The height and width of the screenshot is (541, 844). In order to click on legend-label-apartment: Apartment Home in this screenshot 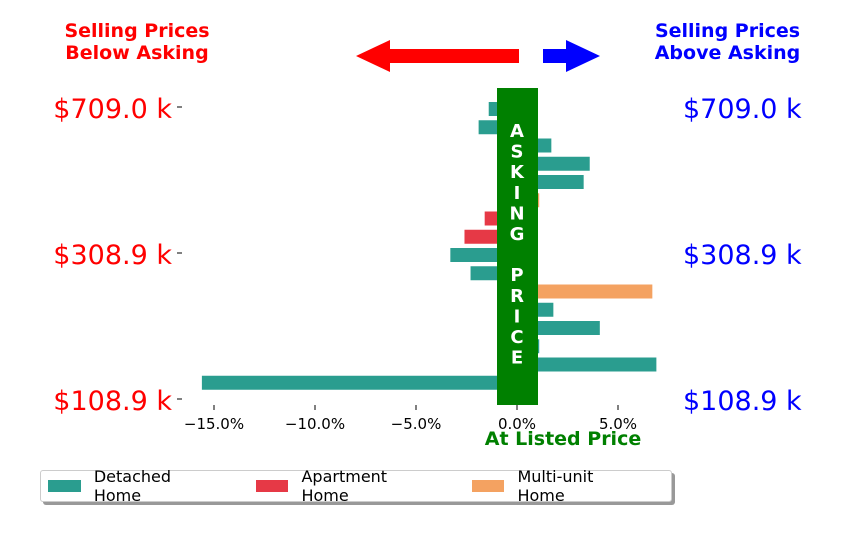, I will do `click(344, 486)`.